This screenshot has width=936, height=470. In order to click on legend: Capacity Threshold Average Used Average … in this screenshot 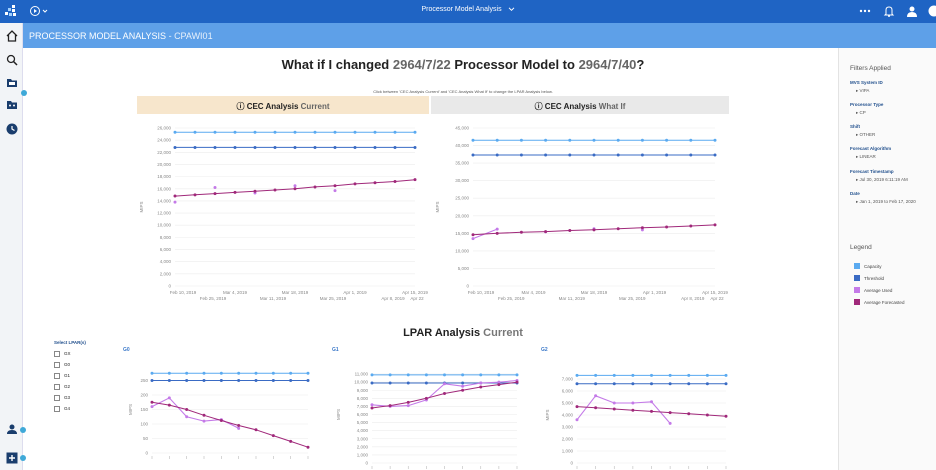, I will do `click(879, 284)`.